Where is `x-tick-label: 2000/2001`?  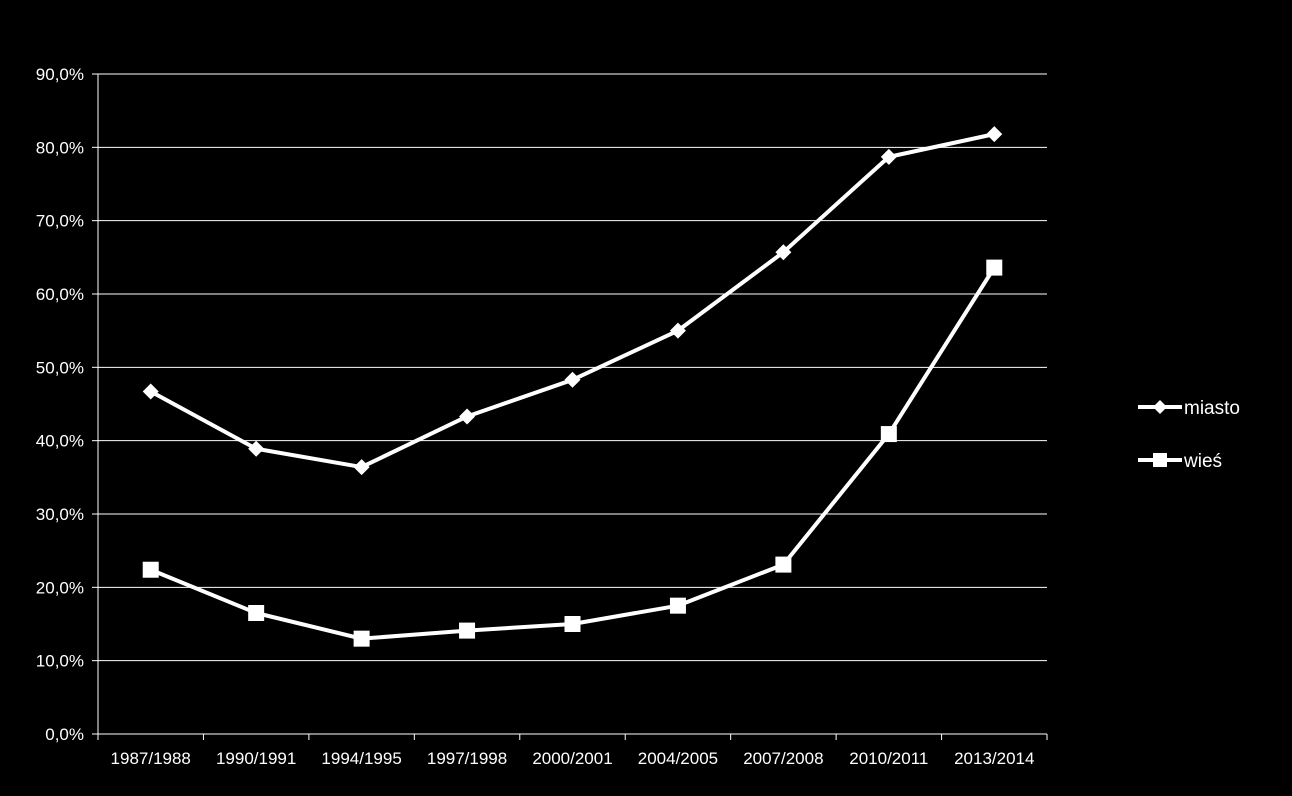 x-tick-label: 2000/2001 is located at coordinates (572, 758).